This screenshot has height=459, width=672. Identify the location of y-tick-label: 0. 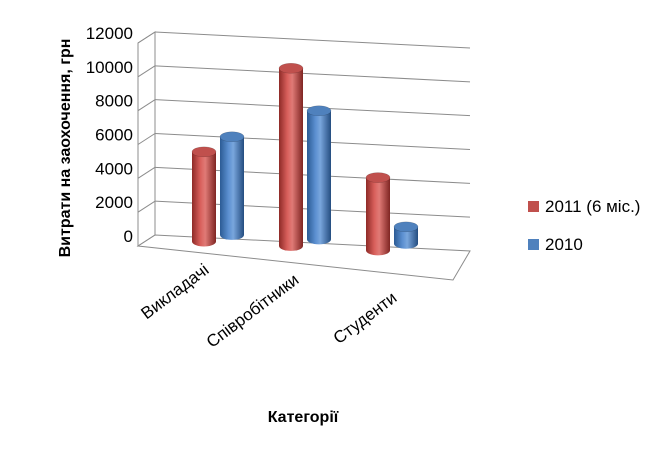
(128, 236).